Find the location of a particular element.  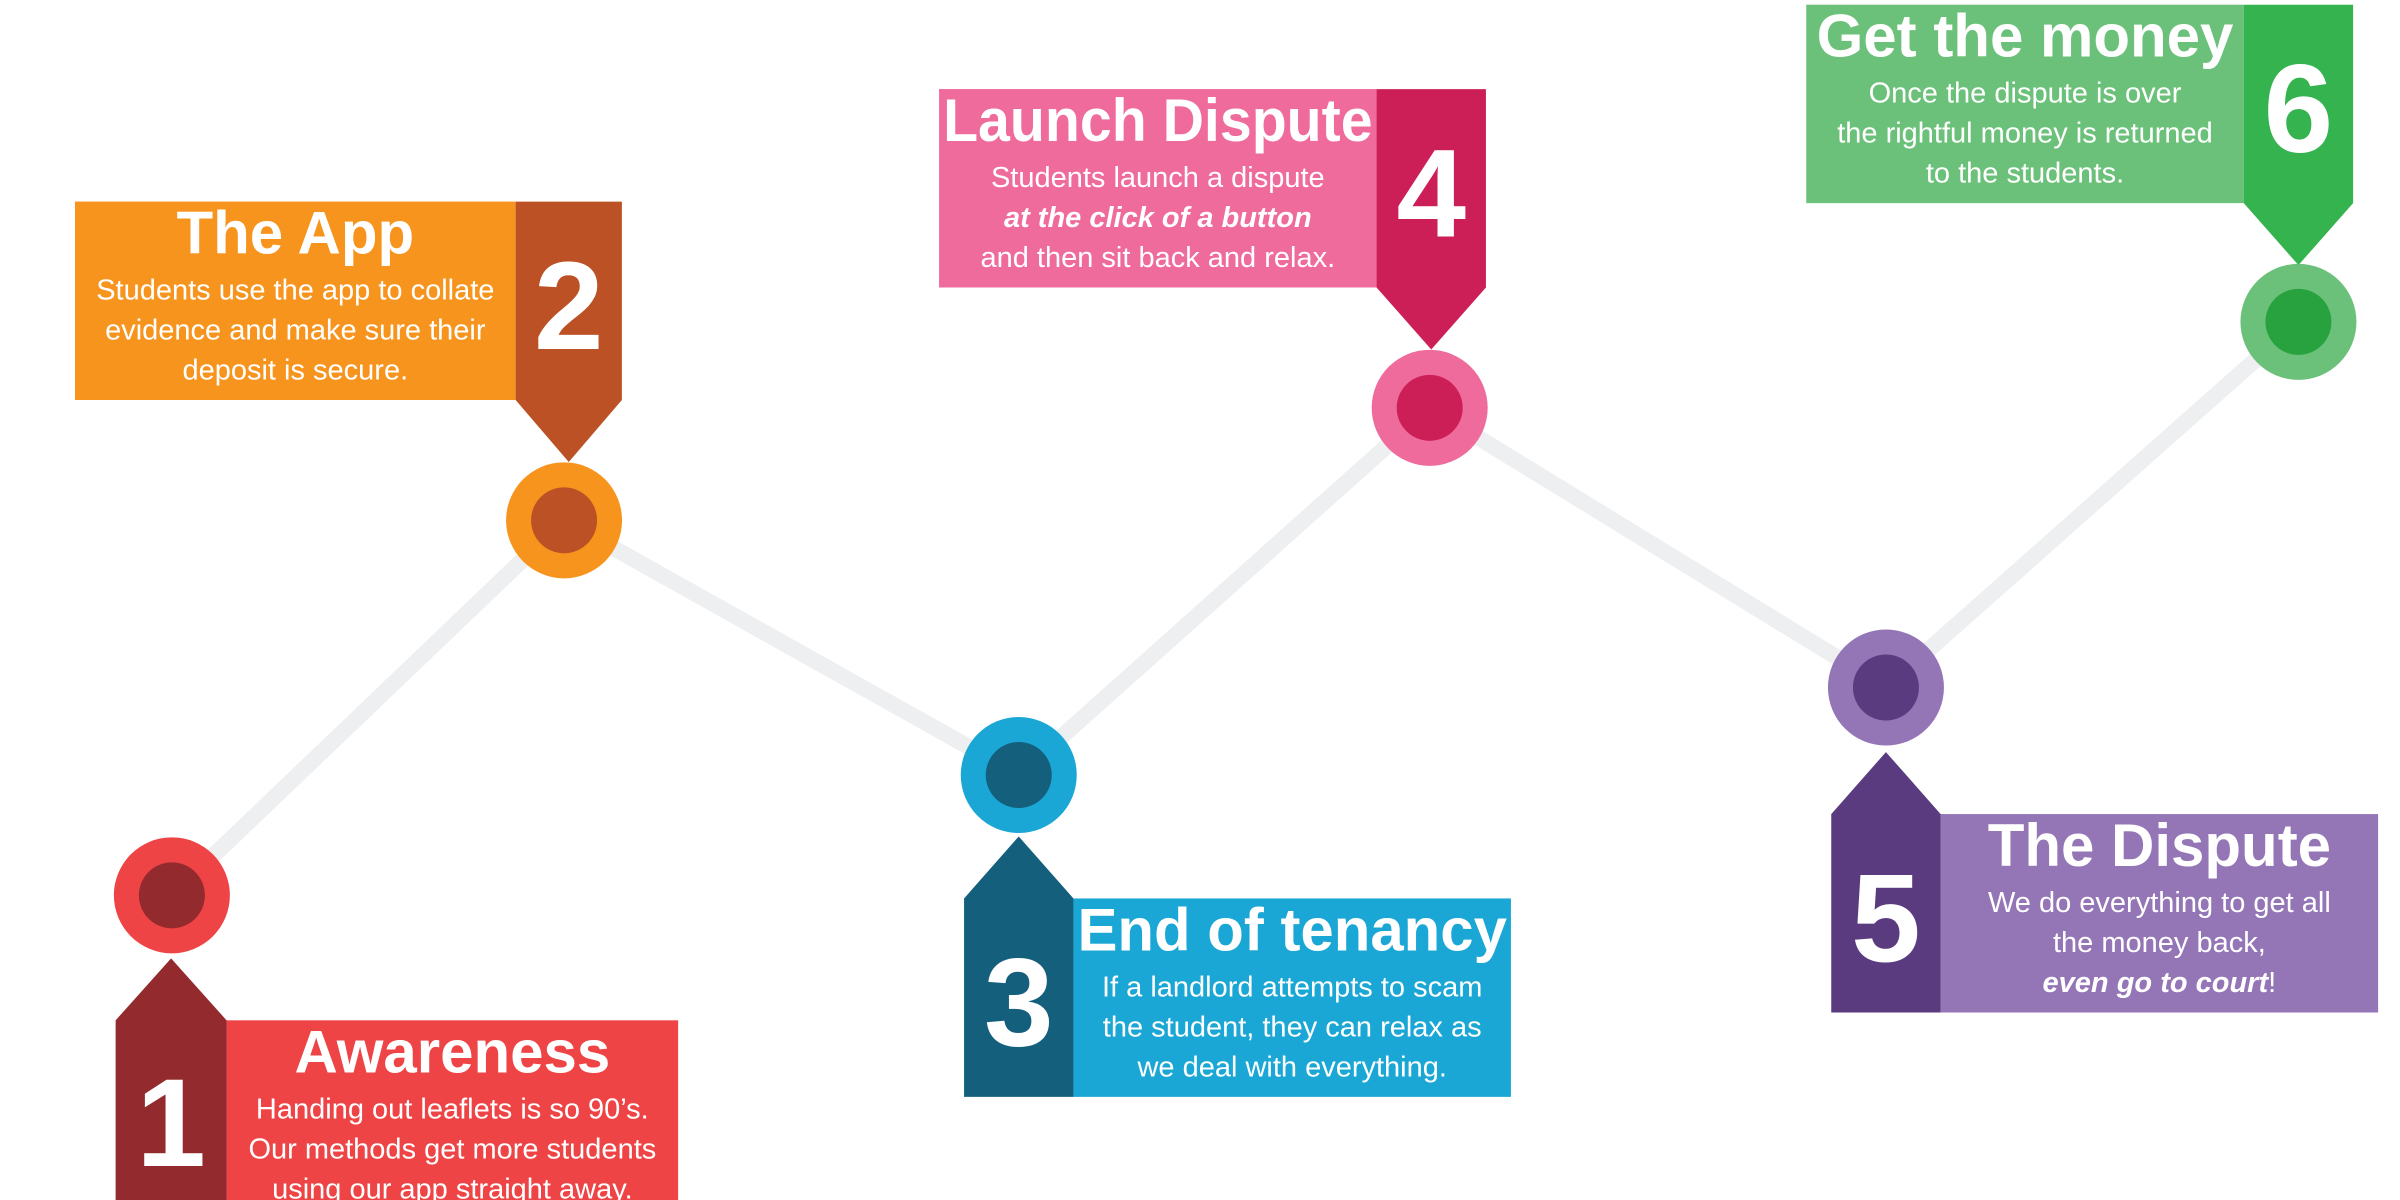

step-description-line: at the click of a button is located at coordinates (1158, 218).